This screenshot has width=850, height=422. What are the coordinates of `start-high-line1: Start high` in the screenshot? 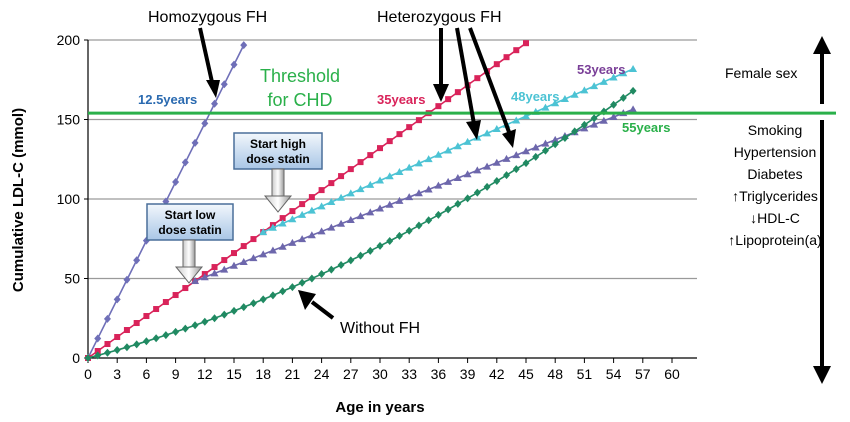 It's located at (278, 144).